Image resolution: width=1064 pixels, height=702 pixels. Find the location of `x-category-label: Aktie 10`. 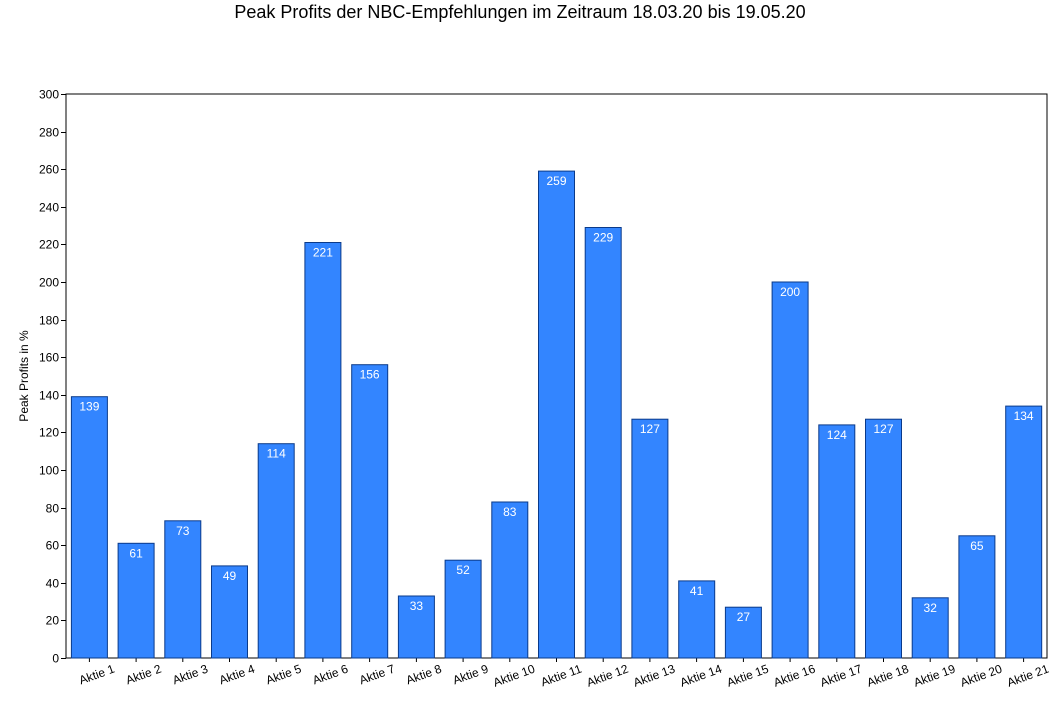

x-category-label: Aktie 10 is located at coordinates (514, 676).